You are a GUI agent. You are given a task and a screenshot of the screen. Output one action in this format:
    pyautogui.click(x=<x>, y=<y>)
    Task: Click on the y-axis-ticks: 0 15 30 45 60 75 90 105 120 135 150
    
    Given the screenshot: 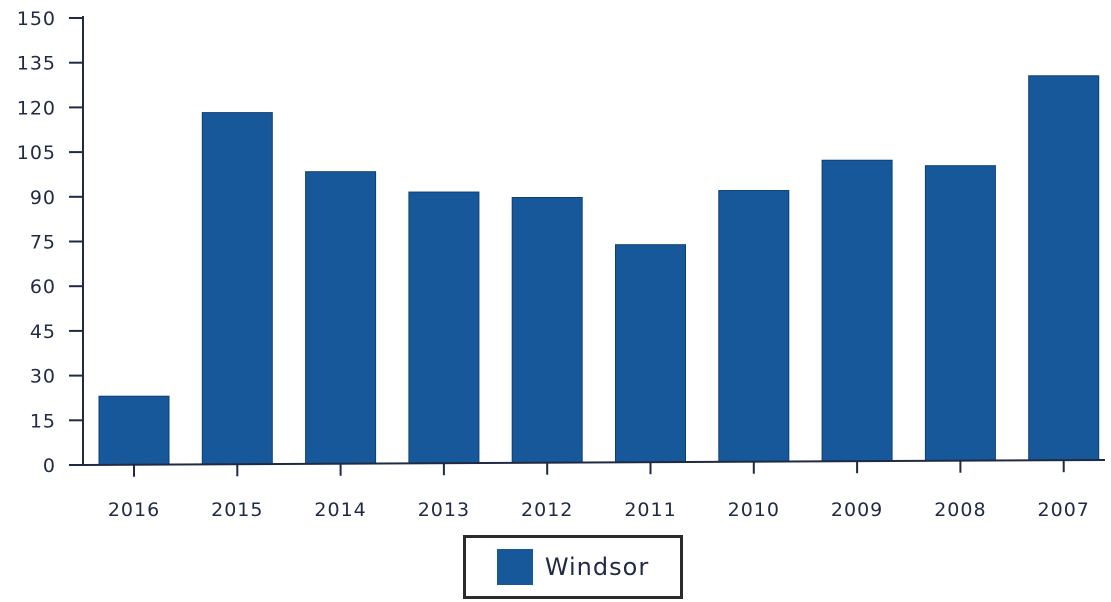 What is the action you would take?
    pyautogui.click(x=50, y=242)
    